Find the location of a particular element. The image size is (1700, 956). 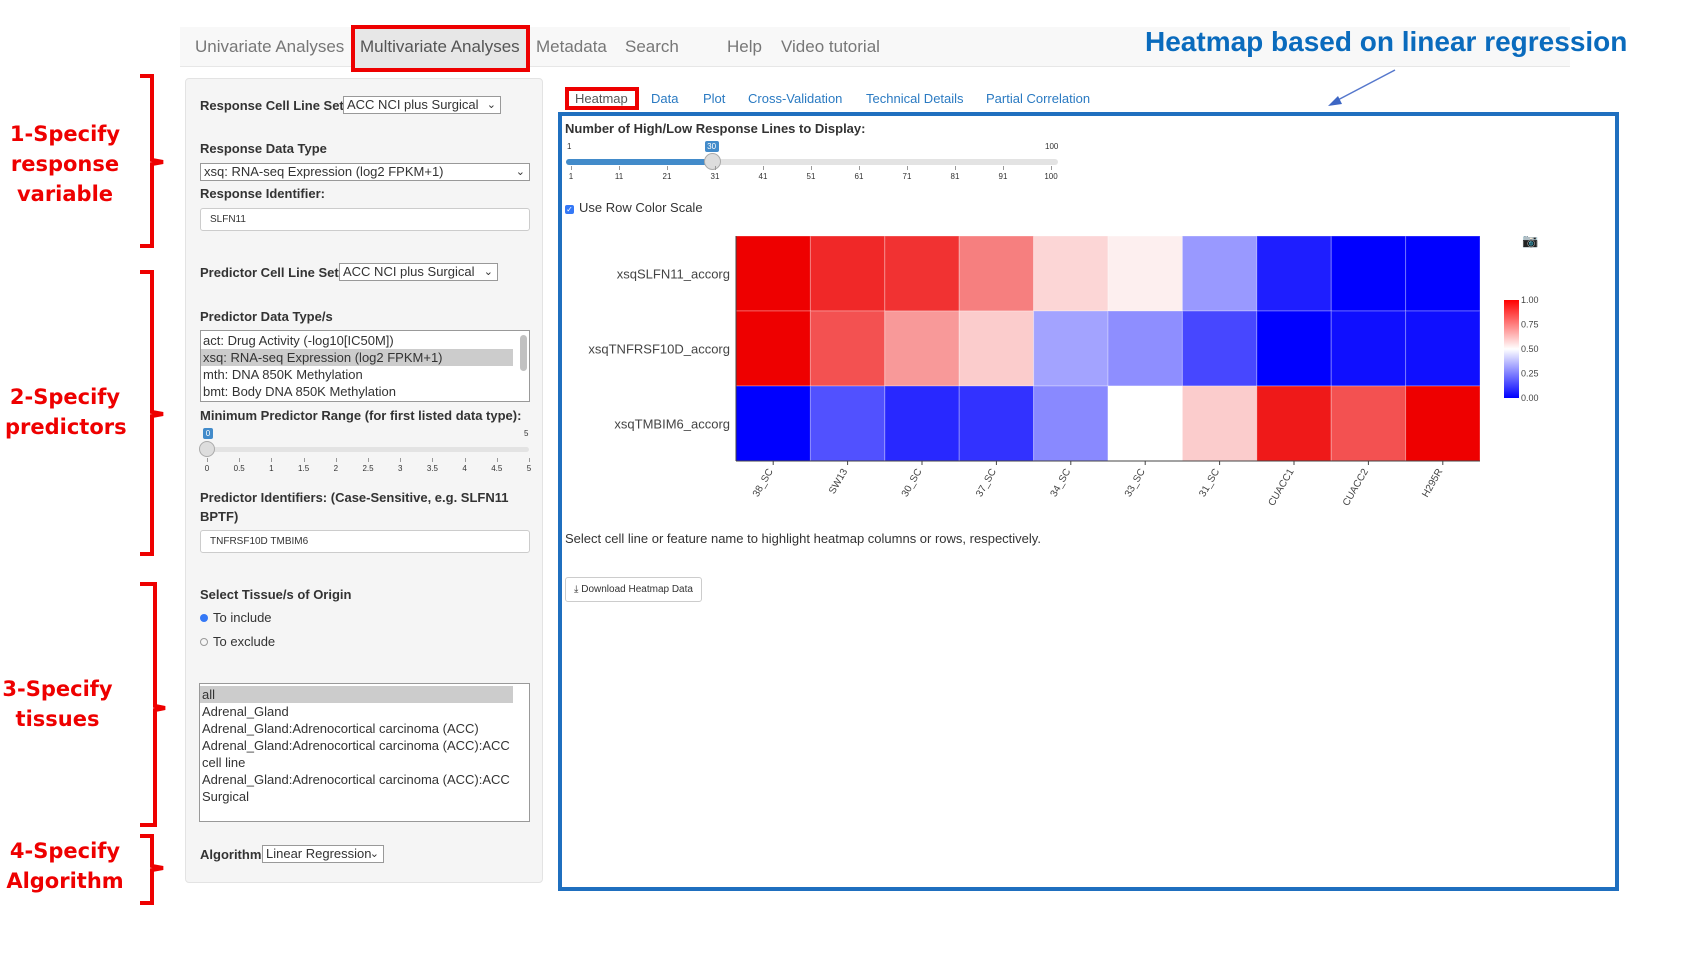

slider-tick-label: 51 is located at coordinates (811, 176).